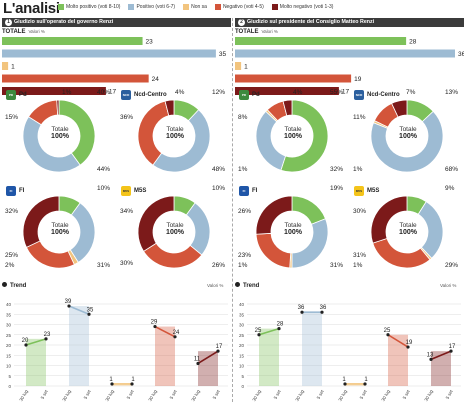 The image size is (466, 404). What do you see at coordinates (232, 210) in the screenshot?
I see `panel-divider` at bounding box center [232, 210].